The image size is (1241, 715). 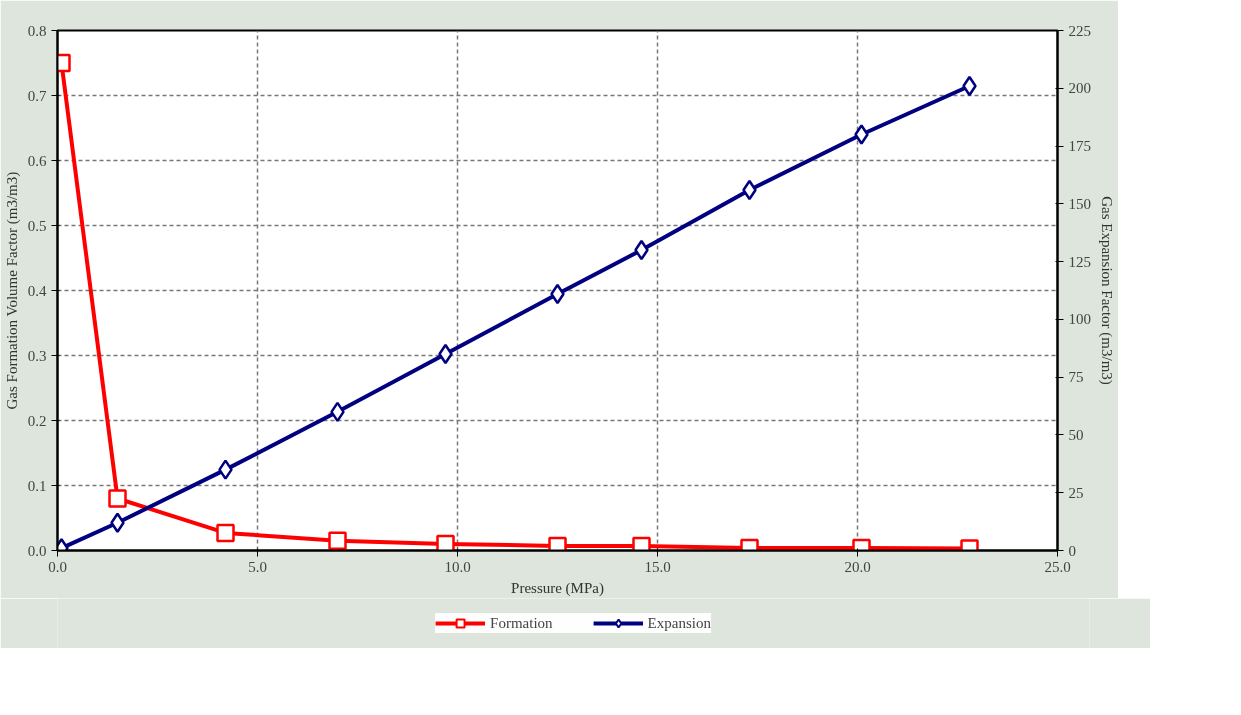 What do you see at coordinates (37, 355) in the screenshot?
I see `y-tick-label: 0.3` at bounding box center [37, 355].